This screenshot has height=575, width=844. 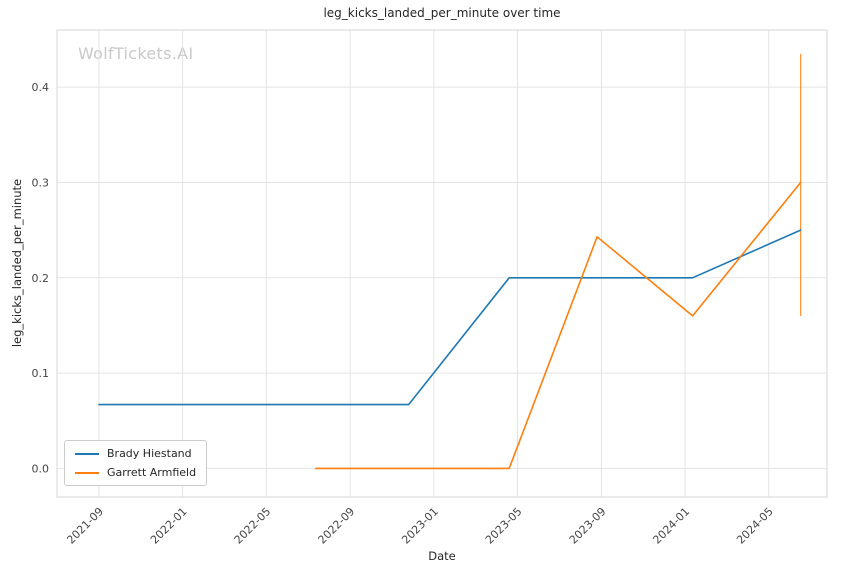 I want to click on y-tick-label: 0.4, so click(x=41, y=87).